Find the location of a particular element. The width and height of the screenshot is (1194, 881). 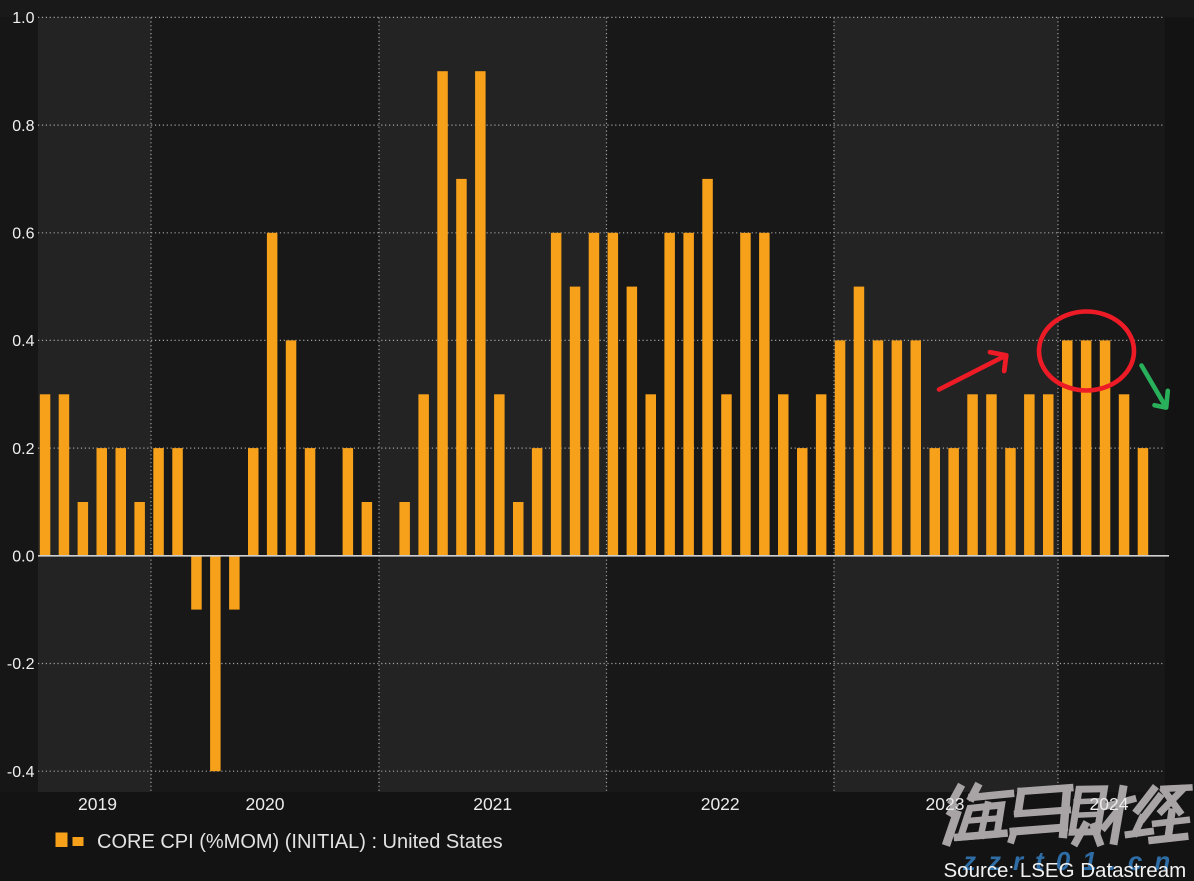

svg-text: 0.6 is located at coordinates (23, 234).